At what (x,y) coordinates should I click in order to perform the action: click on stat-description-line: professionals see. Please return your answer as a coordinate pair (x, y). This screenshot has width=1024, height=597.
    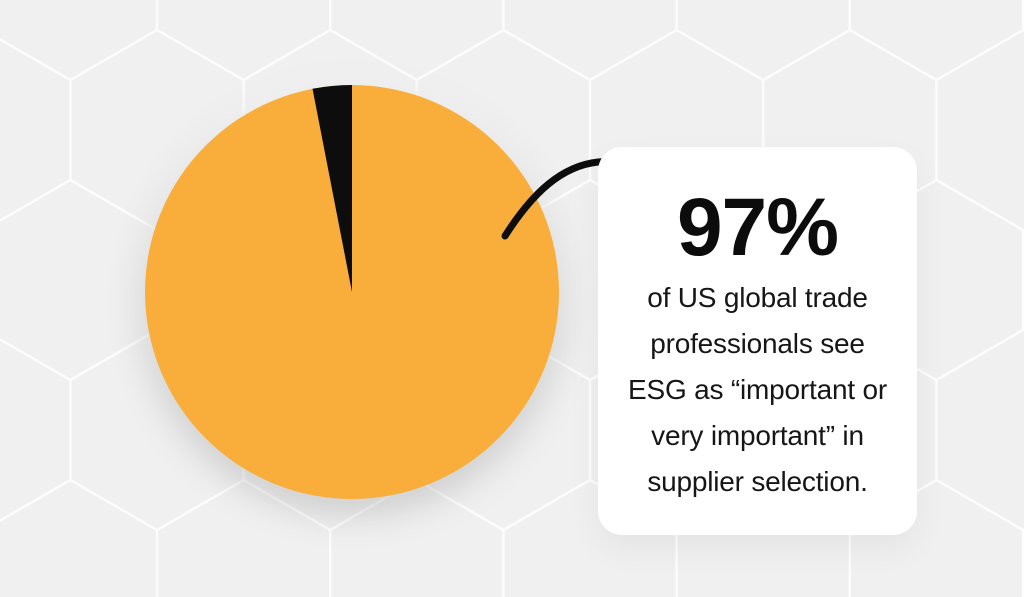
    Looking at the image, I should click on (757, 343).